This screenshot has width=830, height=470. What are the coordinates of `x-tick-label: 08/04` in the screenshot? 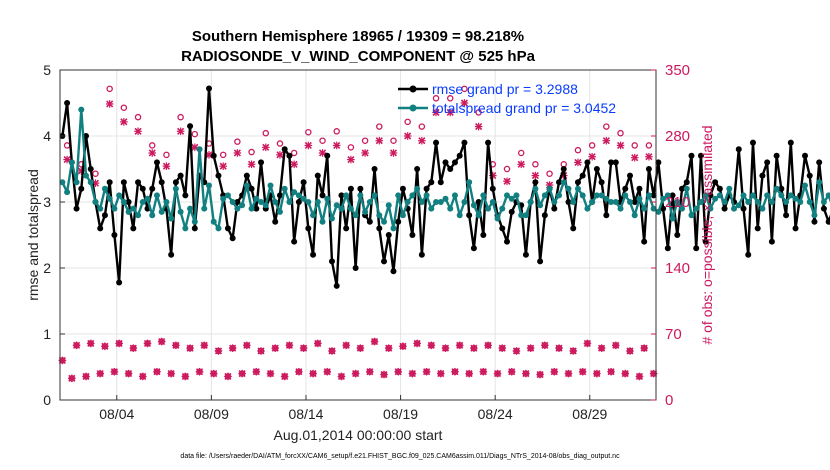 It's located at (116, 414).